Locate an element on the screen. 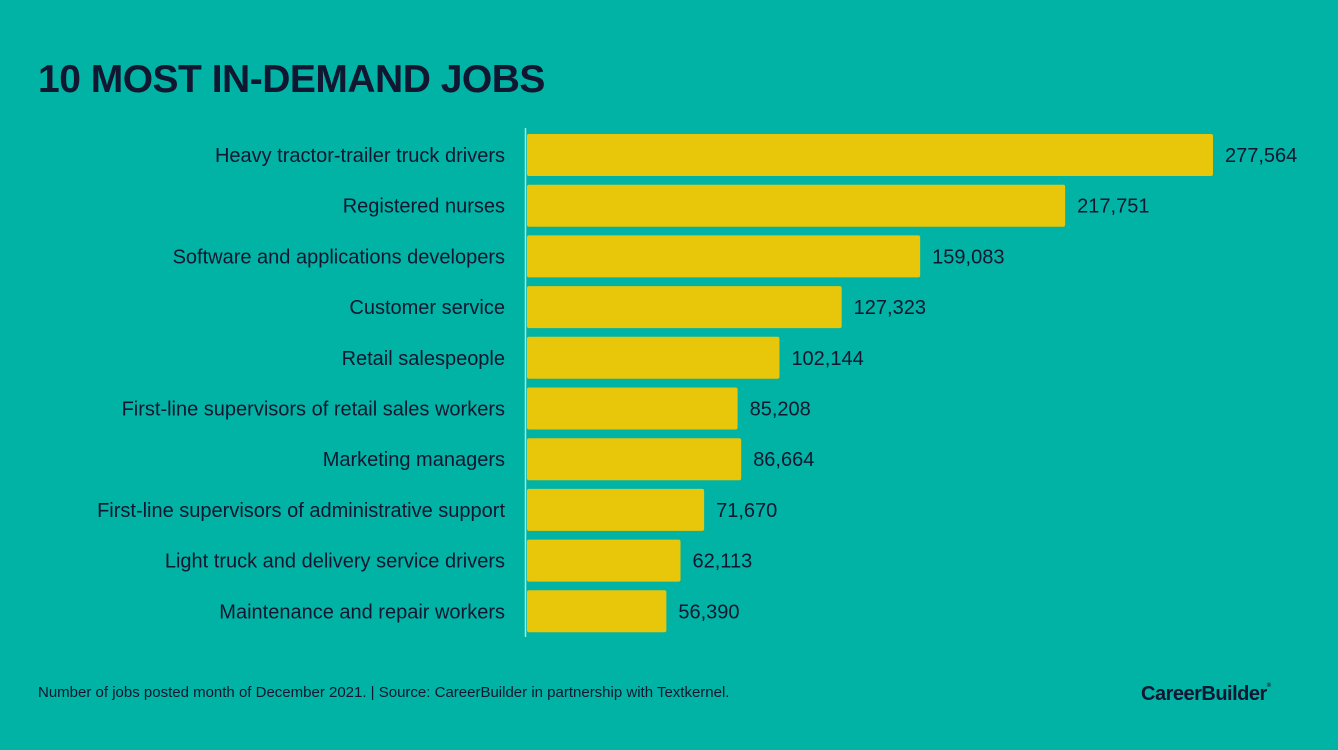 The image size is (1338, 750). value-label: 159,083 is located at coordinates (968, 257).